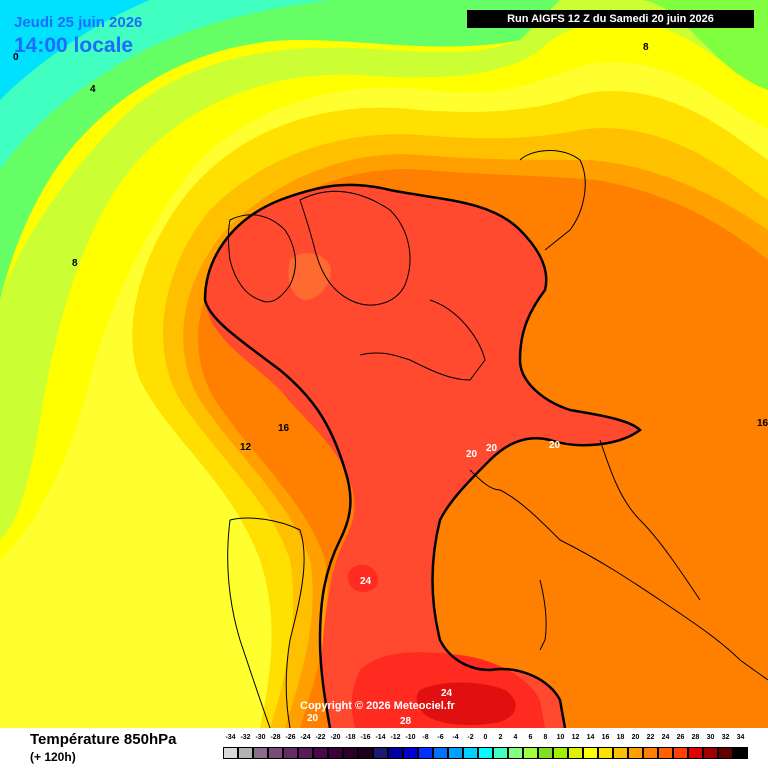  I want to click on run-info: Run AIGFS 12 Z du Samedi 20 juin 2026, so click(610, 19).